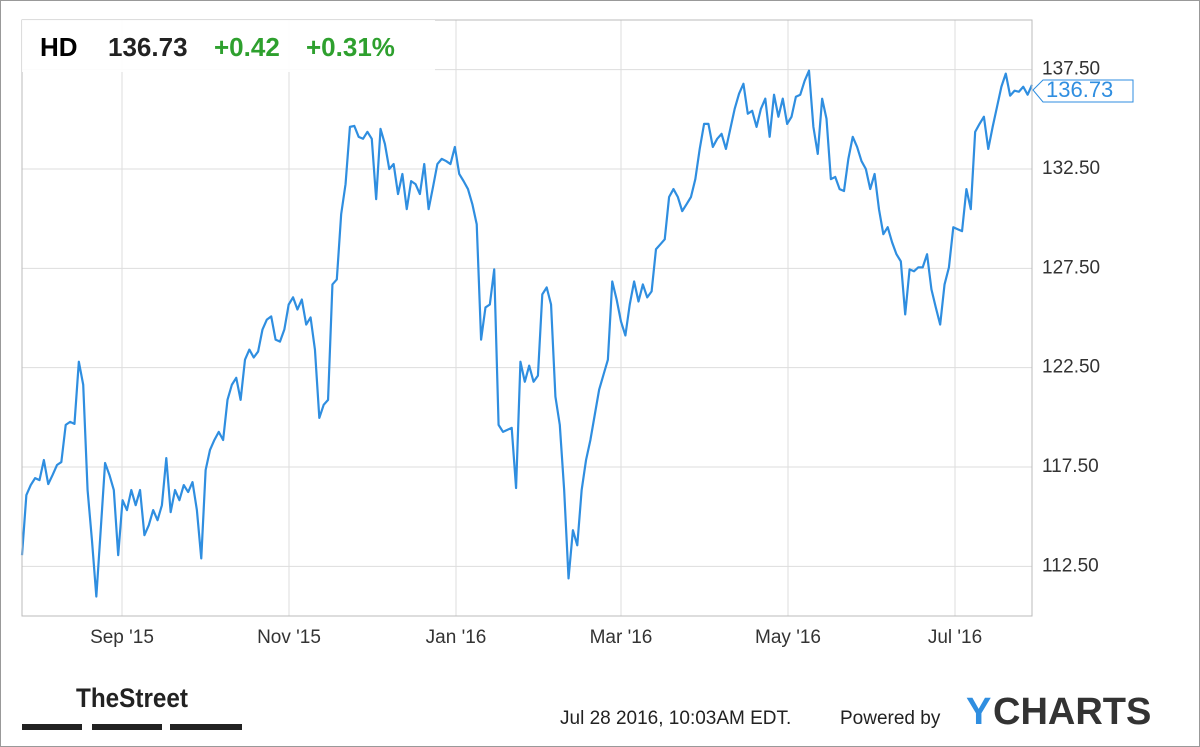  I want to click on last-price-label: 136.73, so click(1079, 89).